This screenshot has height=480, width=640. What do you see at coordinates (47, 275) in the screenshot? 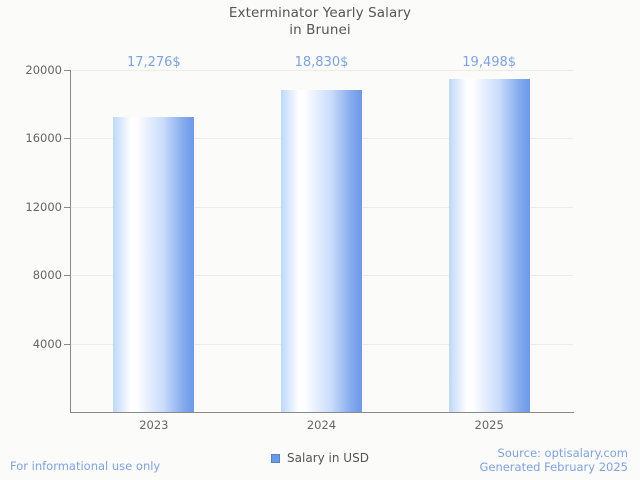
I see `y-tick-label: 8000` at bounding box center [47, 275].